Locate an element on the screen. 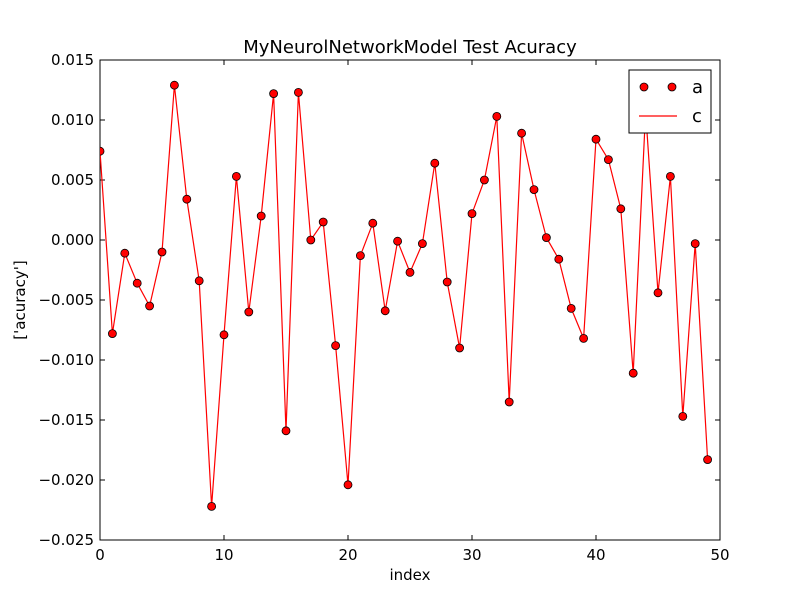  x-tick-label: 40 is located at coordinates (595, 555).